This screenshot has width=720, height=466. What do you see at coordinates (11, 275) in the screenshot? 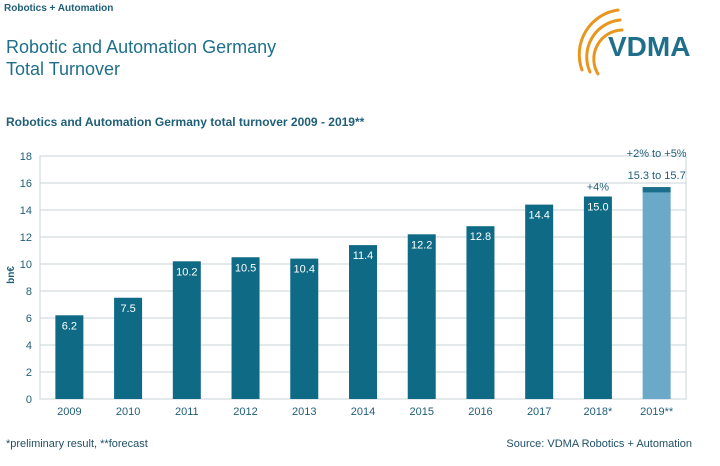
I see `y-axis-label: bn€` at bounding box center [11, 275].